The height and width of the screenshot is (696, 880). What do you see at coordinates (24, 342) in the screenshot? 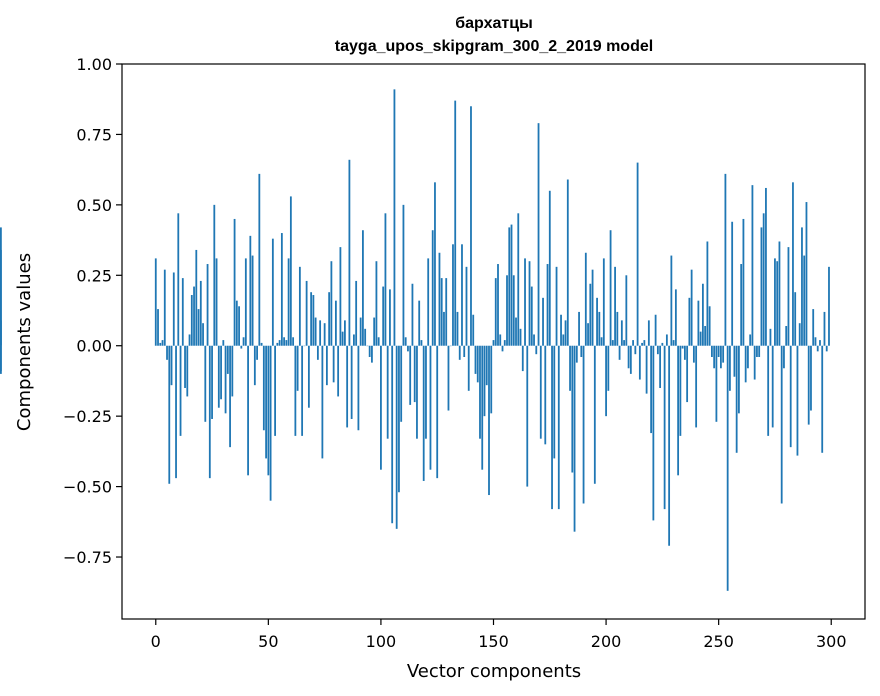
I see `y-axis-label: Components values` at bounding box center [24, 342].